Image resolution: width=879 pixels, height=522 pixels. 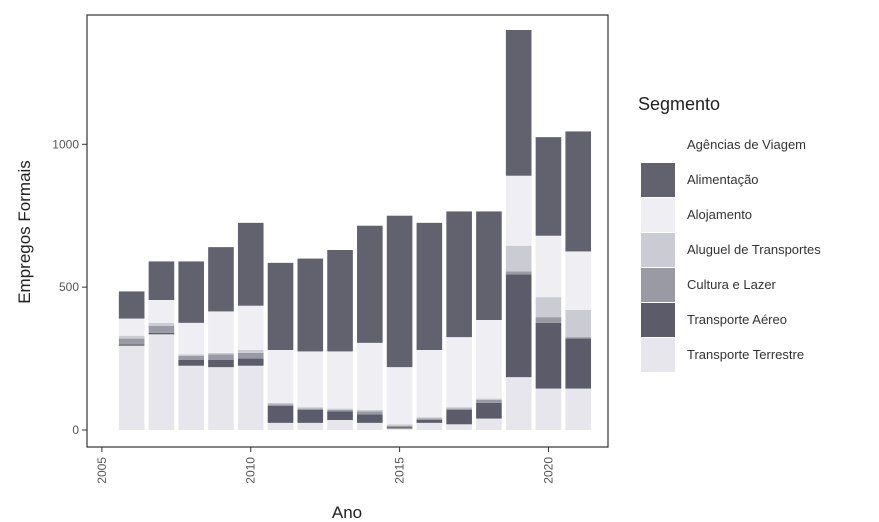 What do you see at coordinates (325, 465) in the screenshot?
I see `x-axis: 2005 2010 2015 2020` at bounding box center [325, 465].